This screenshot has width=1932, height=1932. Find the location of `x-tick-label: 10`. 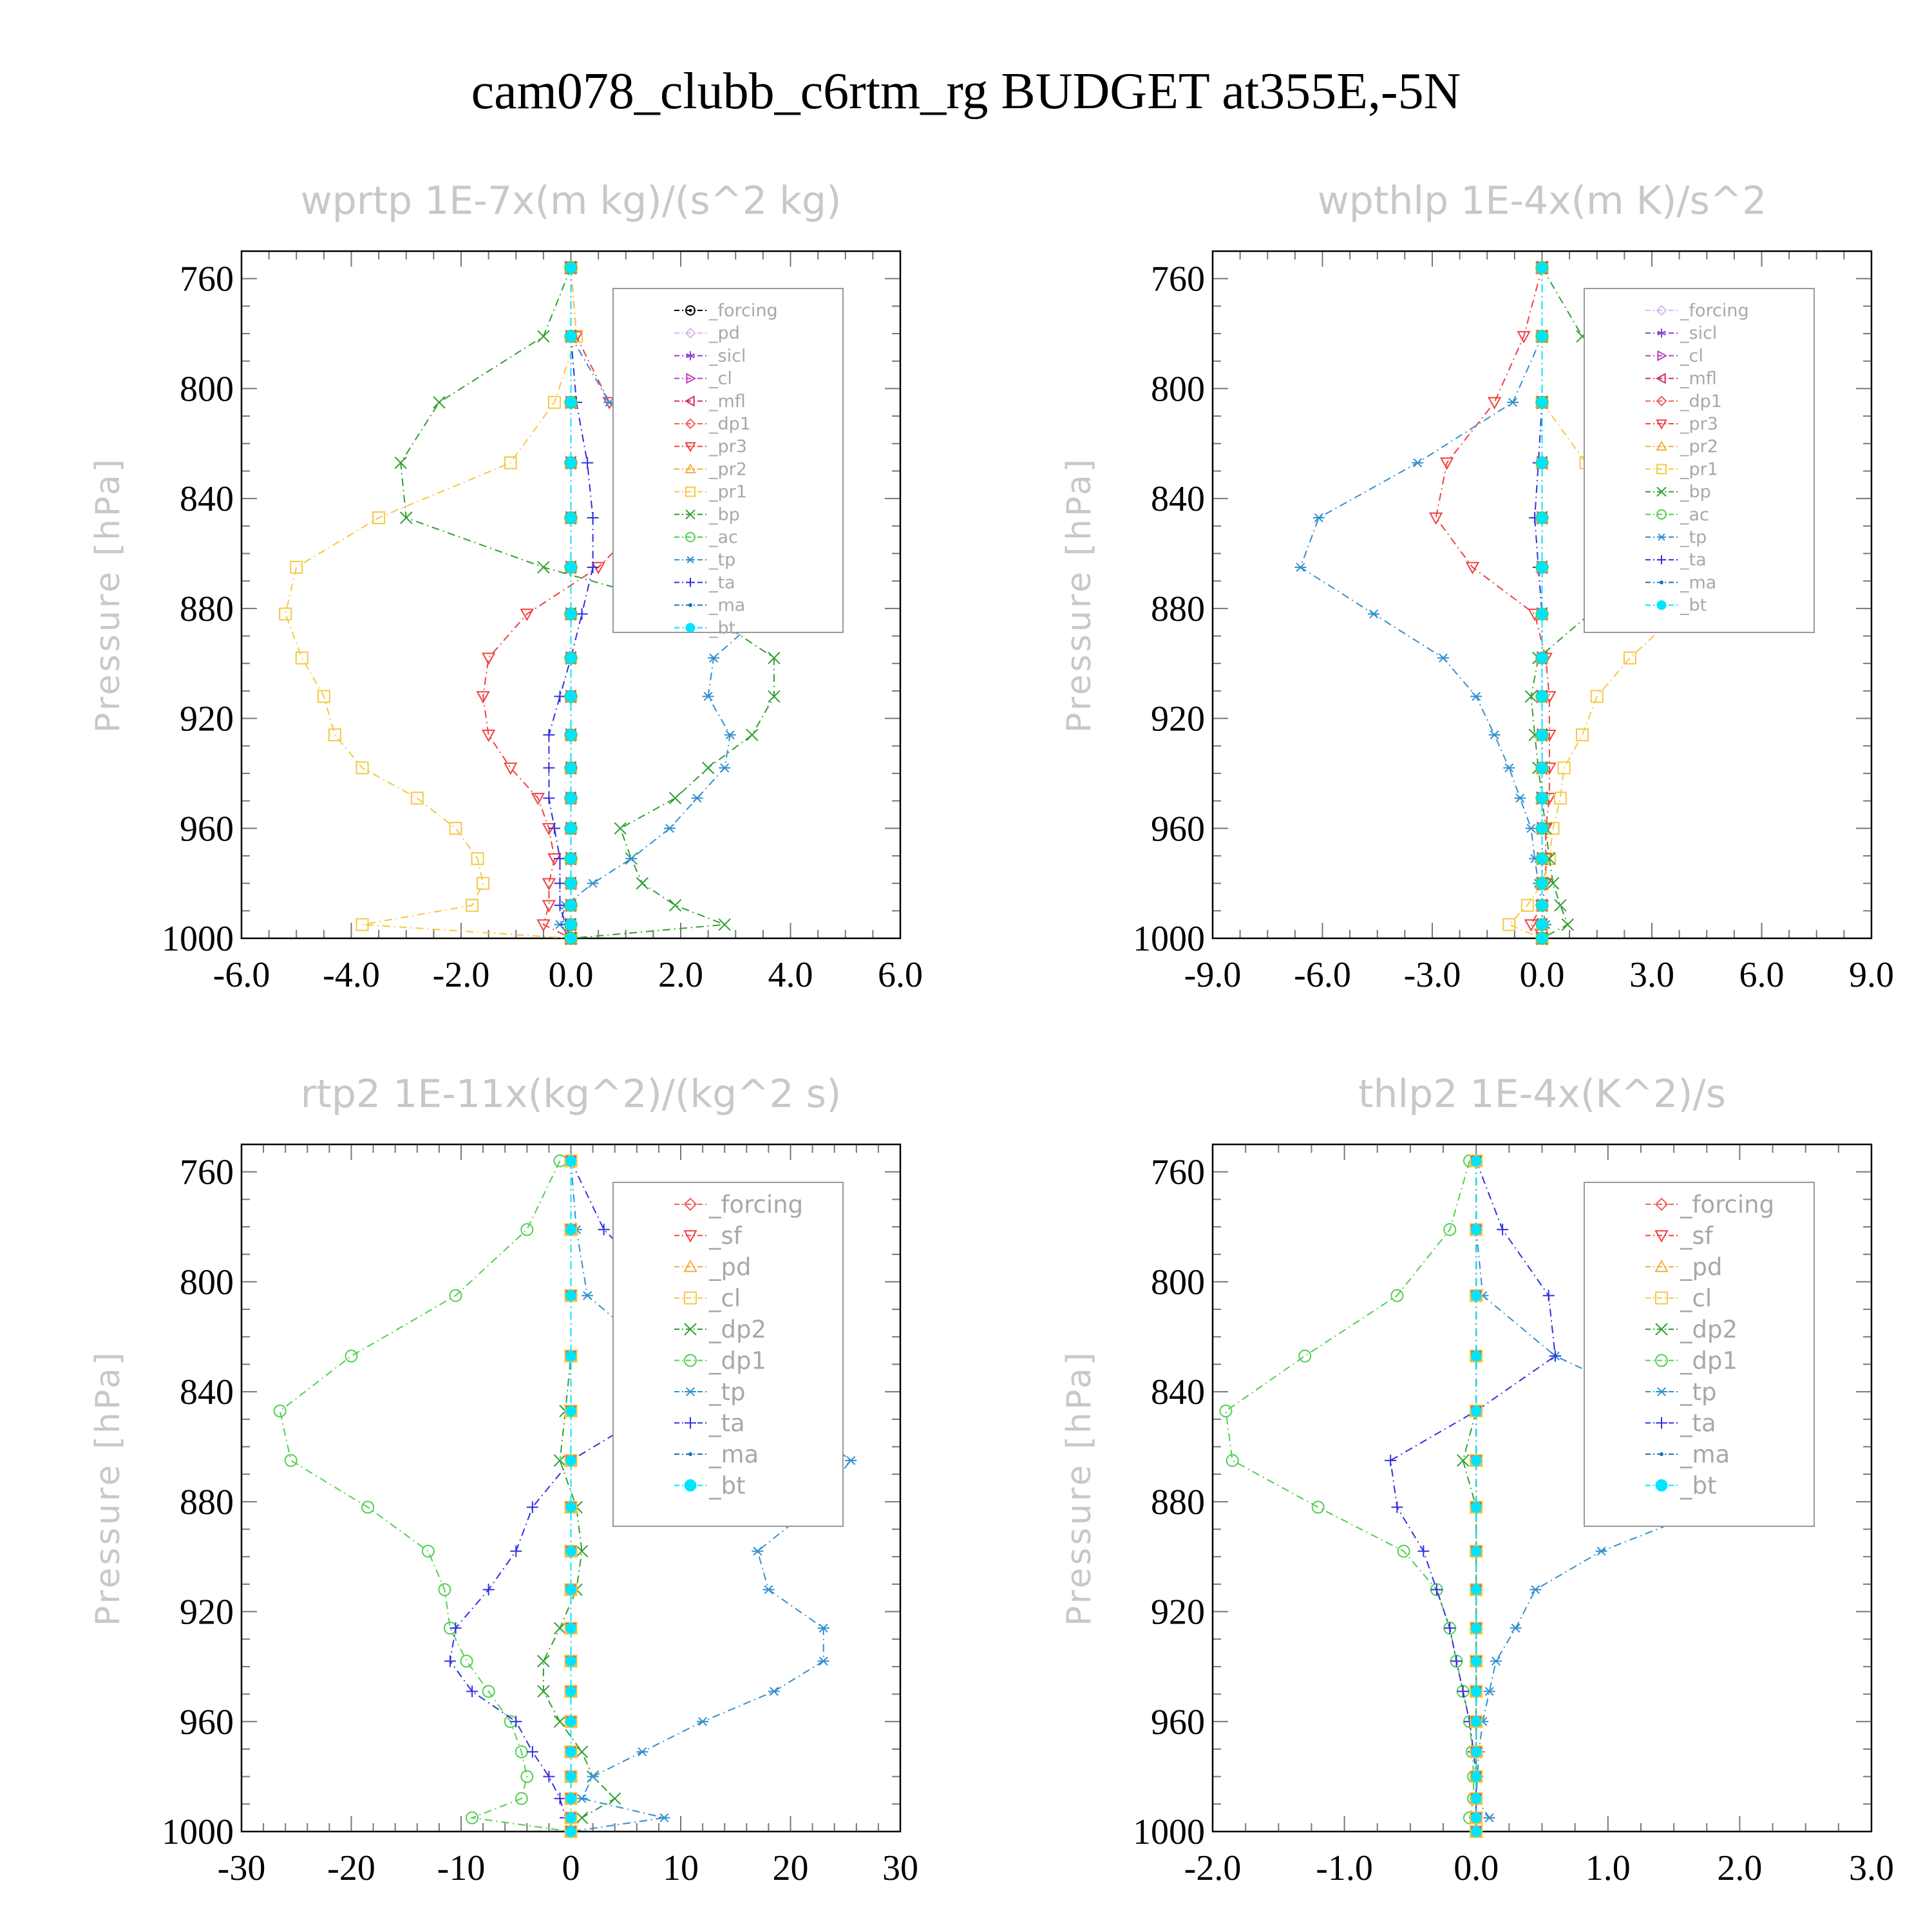

x-tick-label: 10 is located at coordinates (681, 1868).